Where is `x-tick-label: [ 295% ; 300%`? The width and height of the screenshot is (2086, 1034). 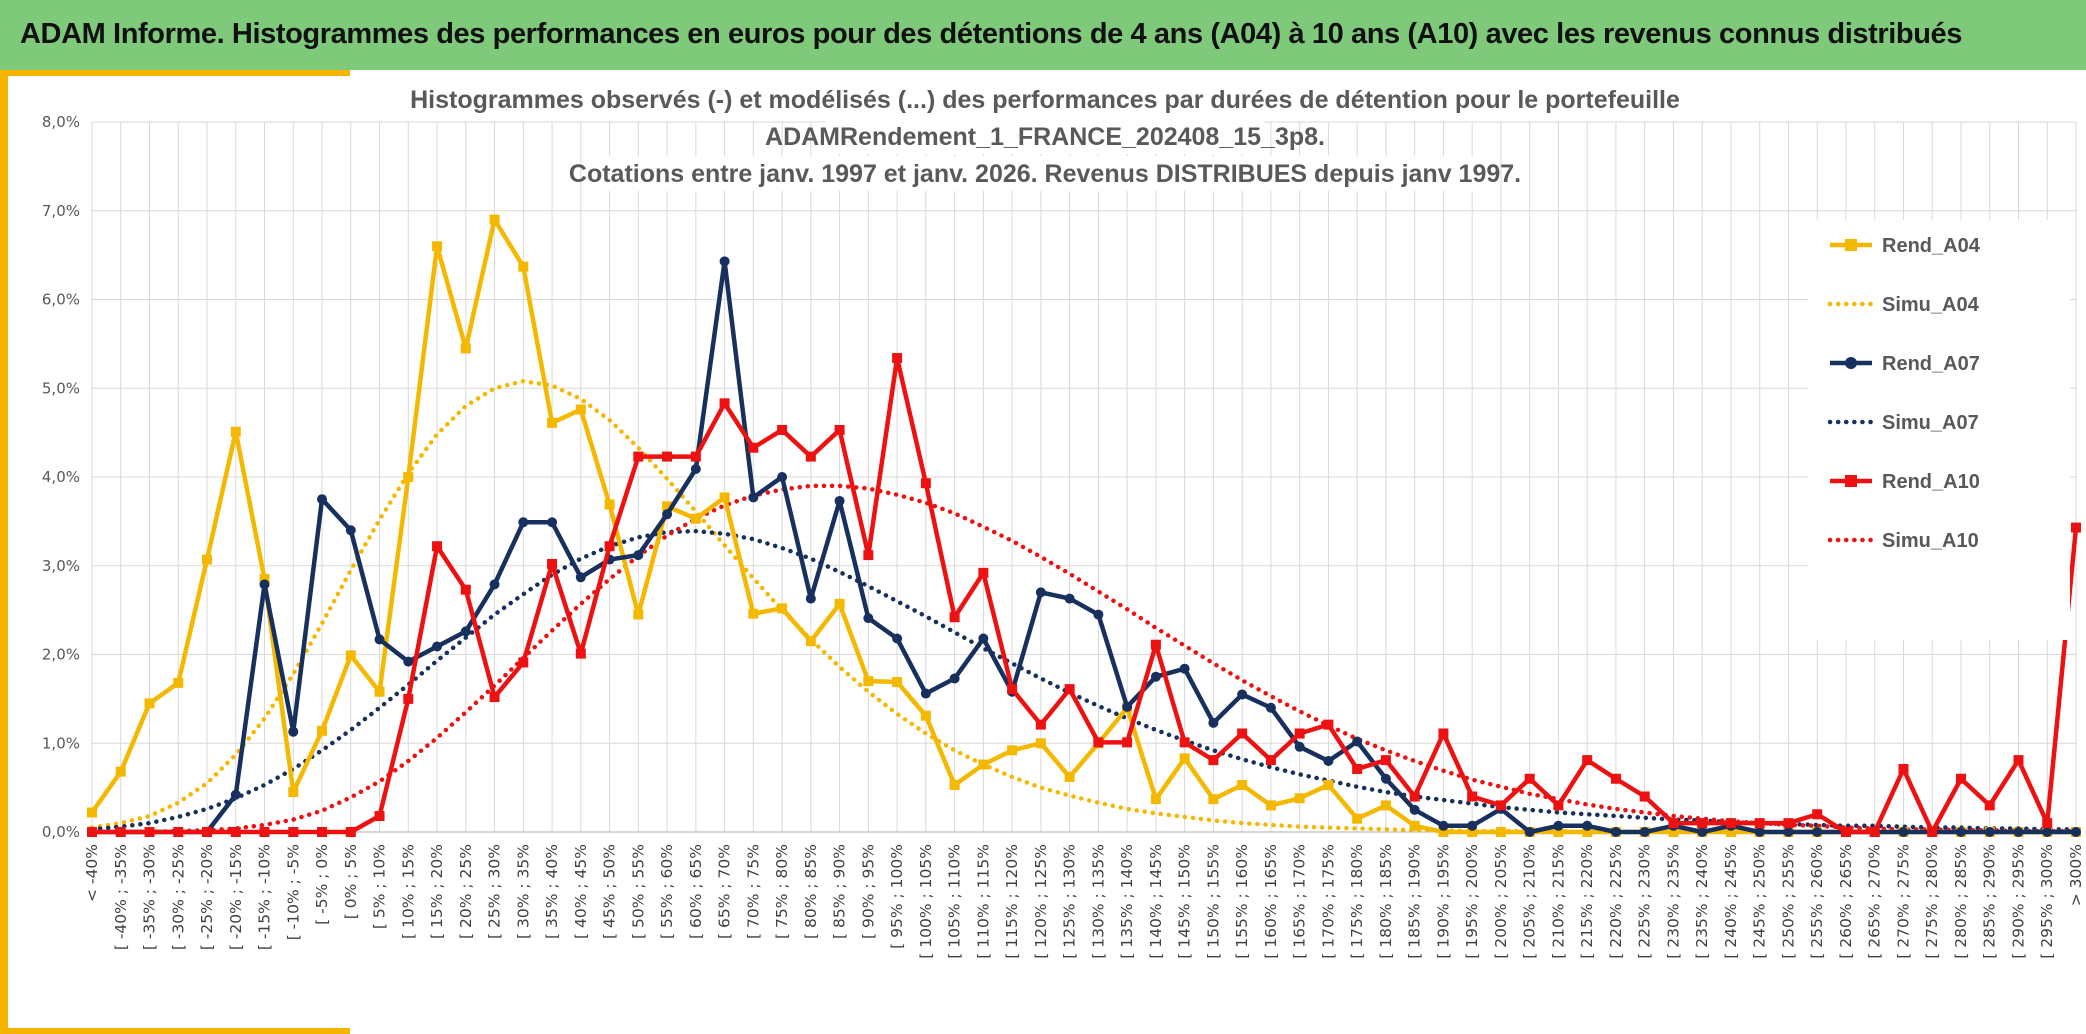
x-tick-label: [ 295% ; 300% is located at coordinates (2047, 901).